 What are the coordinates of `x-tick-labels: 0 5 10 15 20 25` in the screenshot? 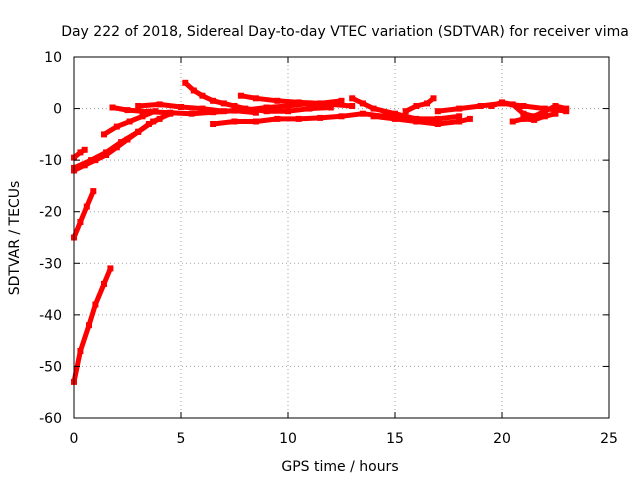 It's located at (344, 439).